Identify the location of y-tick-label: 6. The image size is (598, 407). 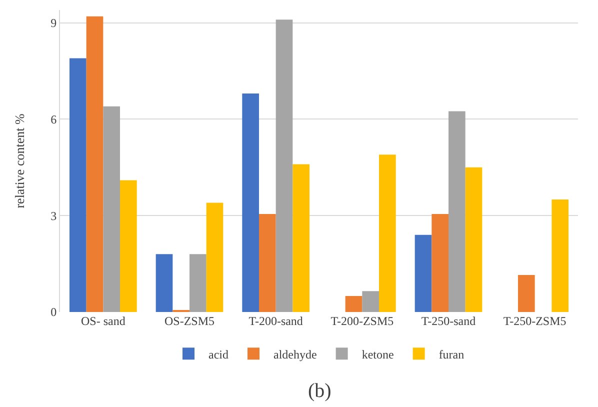
(53, 119).